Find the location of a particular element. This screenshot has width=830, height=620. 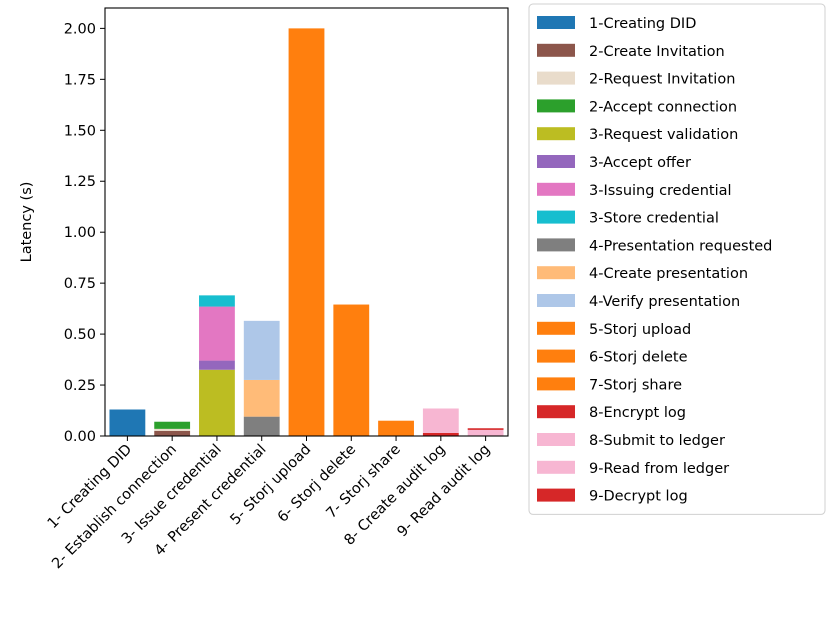

legend-label-7: 3-Store credential is located at coordinates (654, 219).